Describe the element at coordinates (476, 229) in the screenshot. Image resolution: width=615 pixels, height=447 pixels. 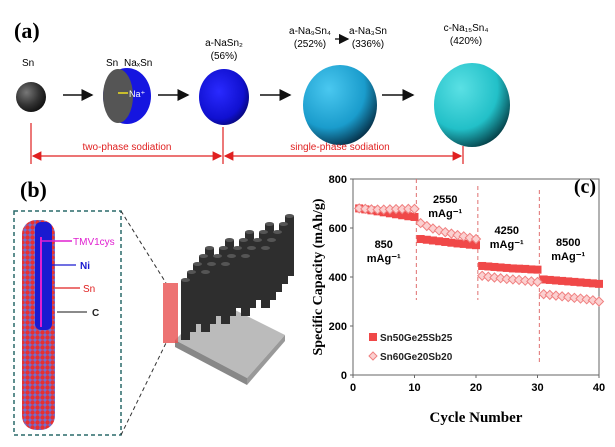
I see `rate-labels: 850 mAg⁻¹ 2550 mAg⁻¹ 4250 mAg⁻¹ 8500 mAg⁻¹` at that location.